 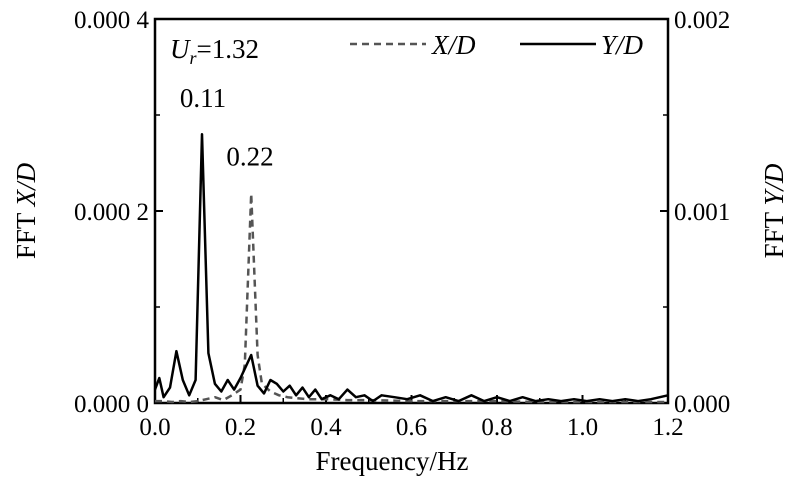 I want to click on x-tick-label: 0.8, so click(x=496, y=427).